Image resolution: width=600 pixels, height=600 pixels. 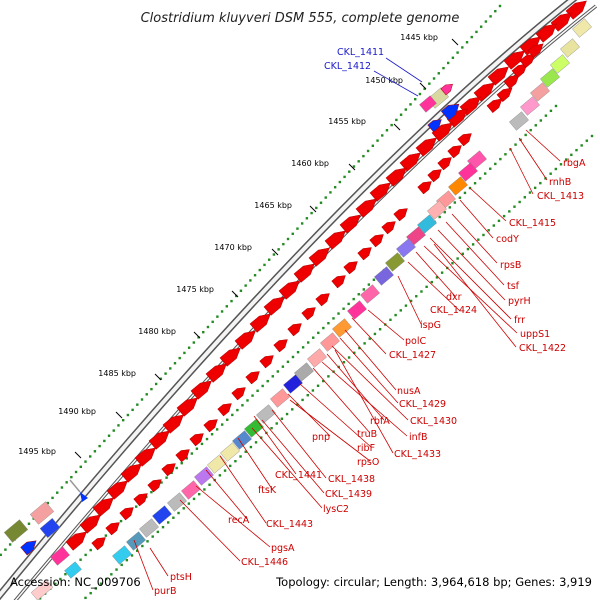 I want to click on gene-label-nusa: nusA, so click(x=409, y=391).